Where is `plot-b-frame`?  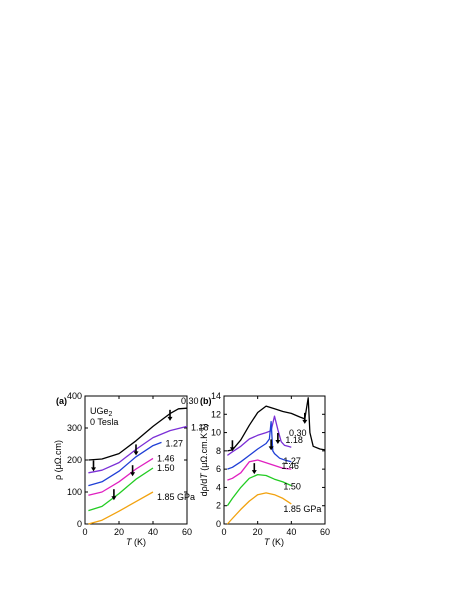
plot-b-frame is located at coordinates (274, 460).